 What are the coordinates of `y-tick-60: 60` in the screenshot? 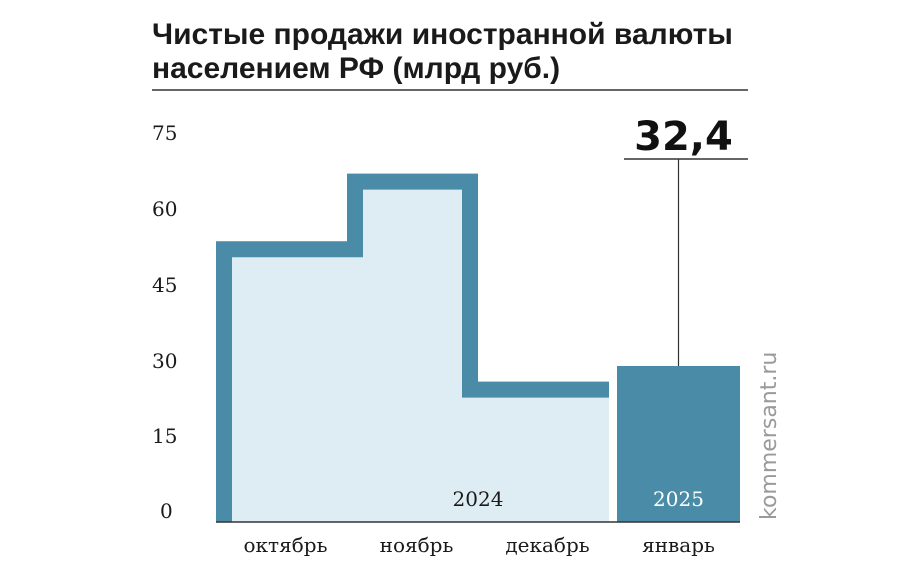 It's located at (164, 209).